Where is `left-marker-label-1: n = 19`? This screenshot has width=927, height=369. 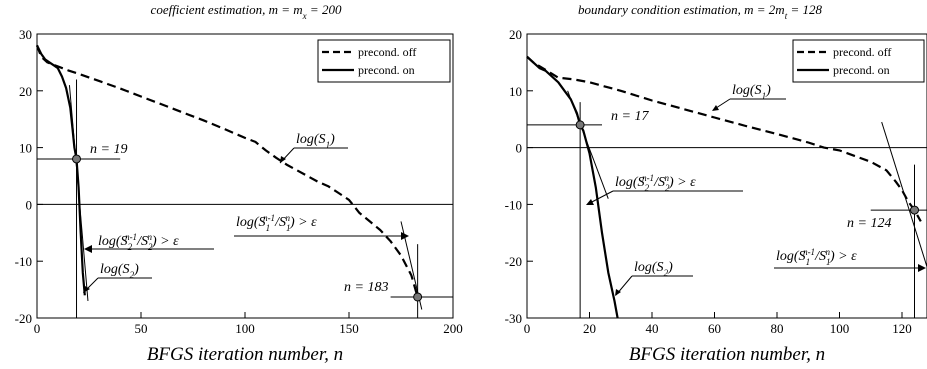
left-marker-label-1: n = 19 is located at coordinates (108, 149).